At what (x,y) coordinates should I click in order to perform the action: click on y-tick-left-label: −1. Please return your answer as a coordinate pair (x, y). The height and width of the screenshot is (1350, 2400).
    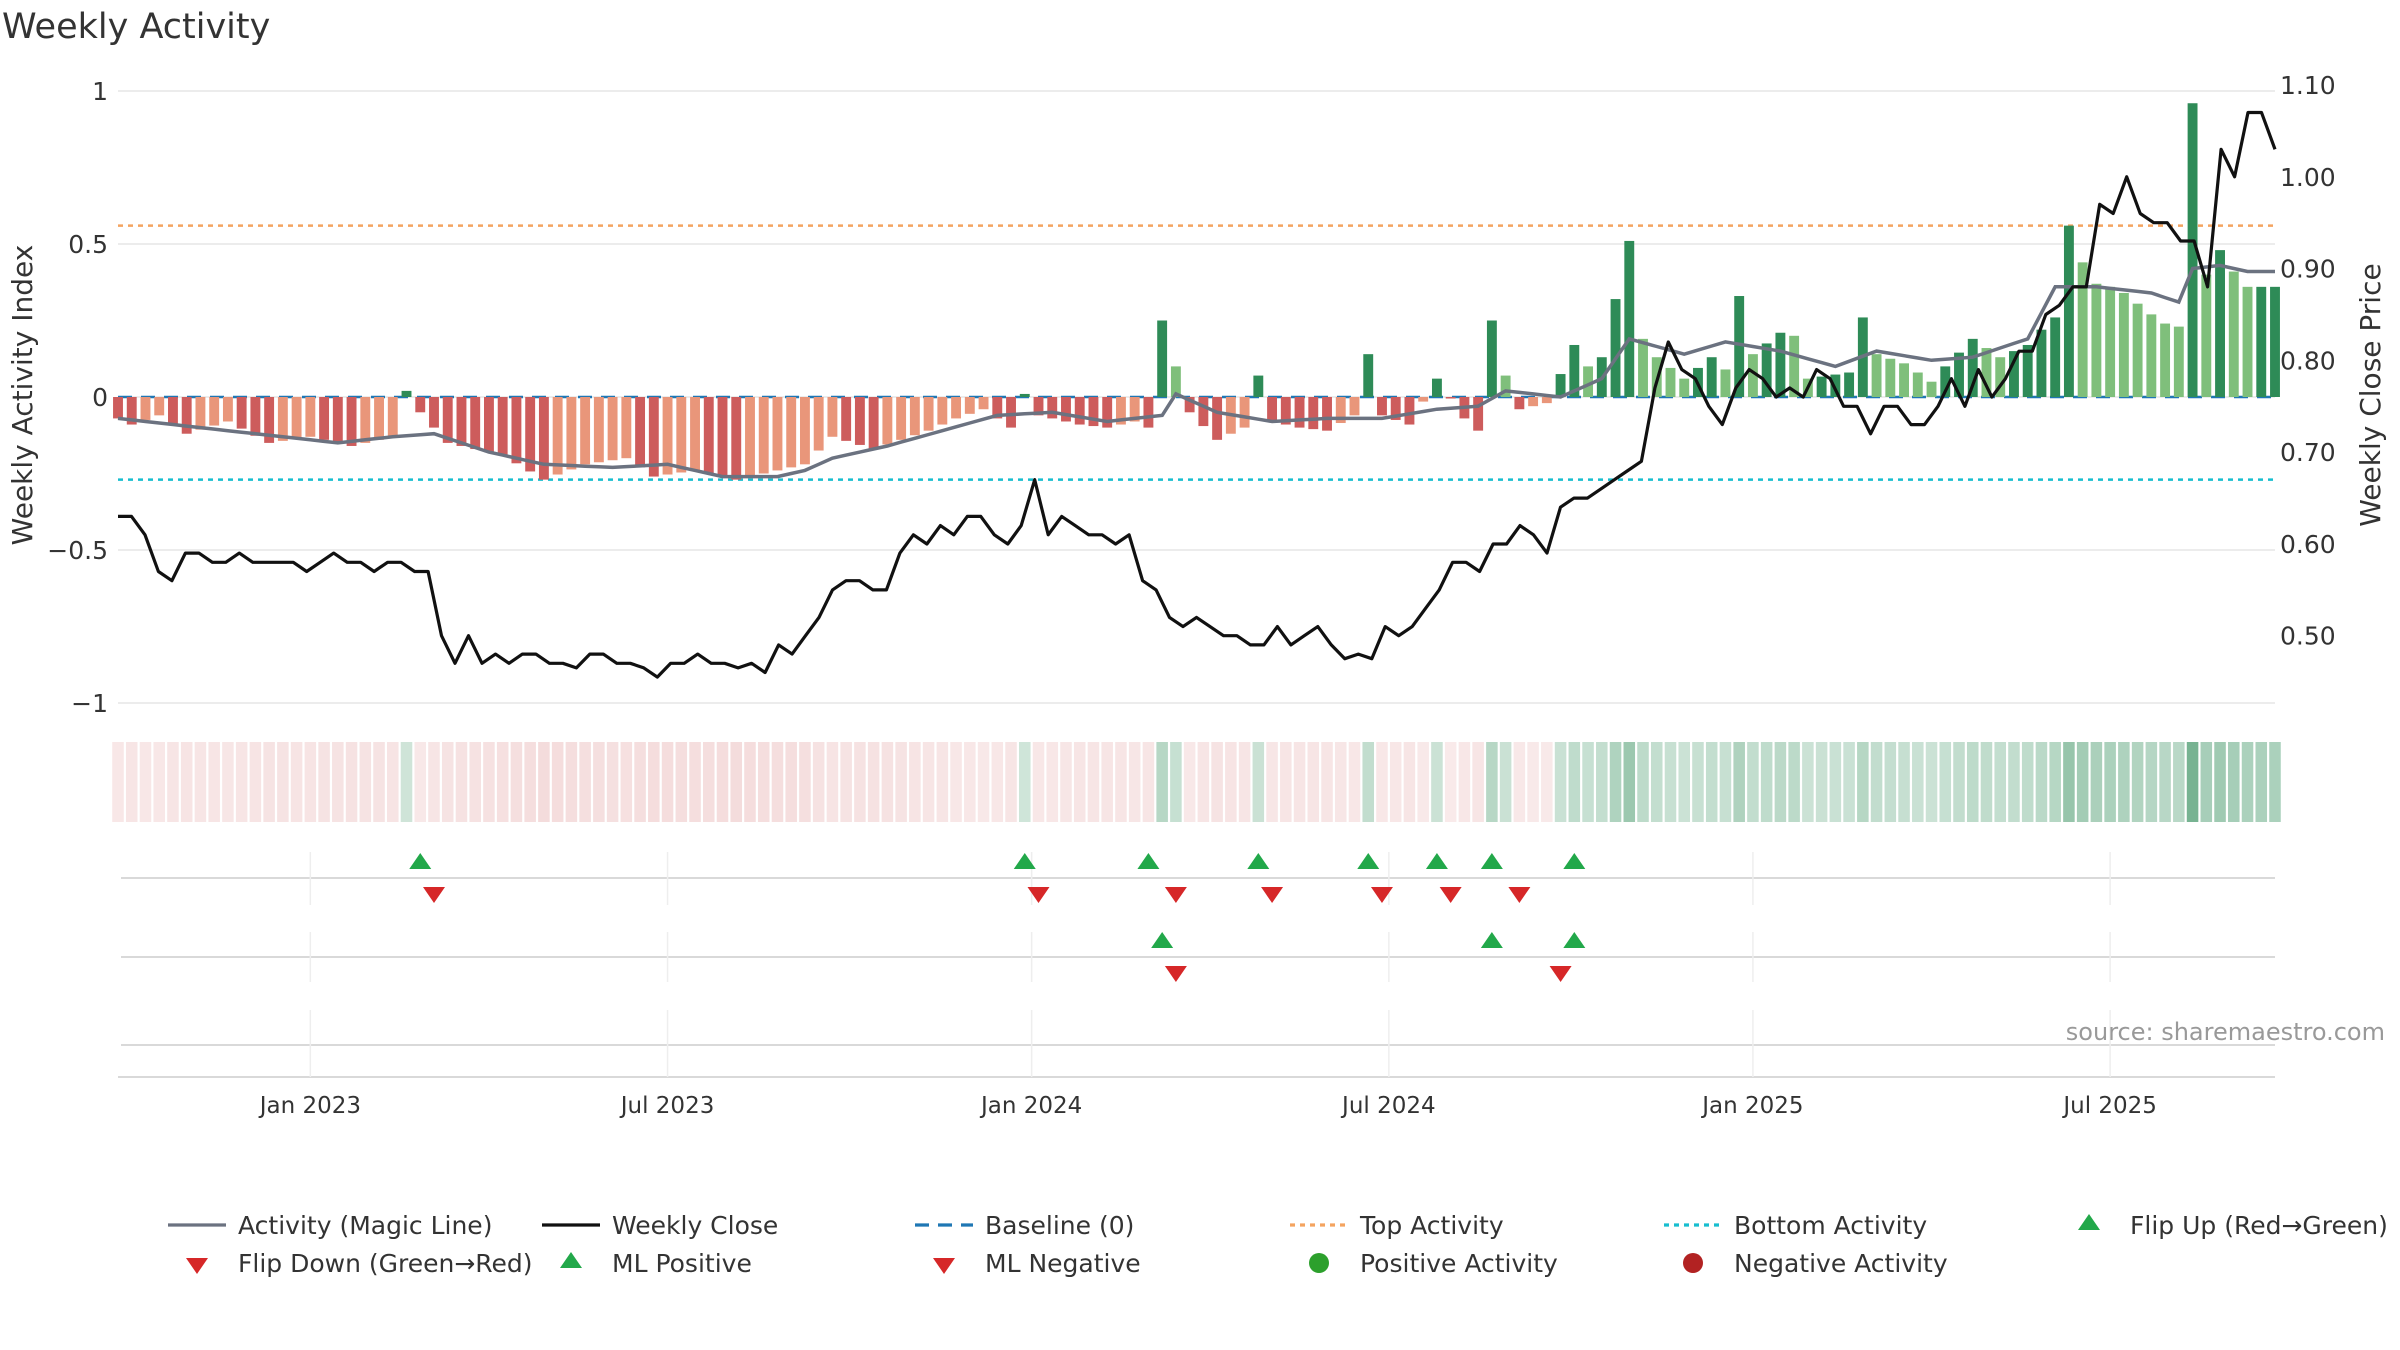
    Looking at the image, I should click on (89, 703).